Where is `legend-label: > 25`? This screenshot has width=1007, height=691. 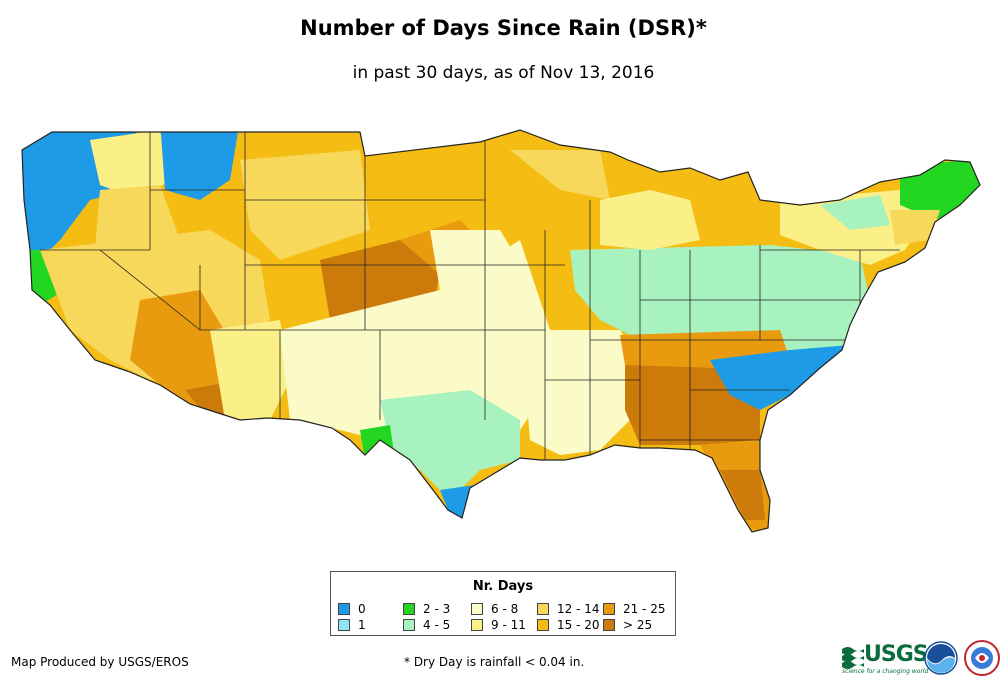 legend-label: > 25 is located at coordinates (638, 625).